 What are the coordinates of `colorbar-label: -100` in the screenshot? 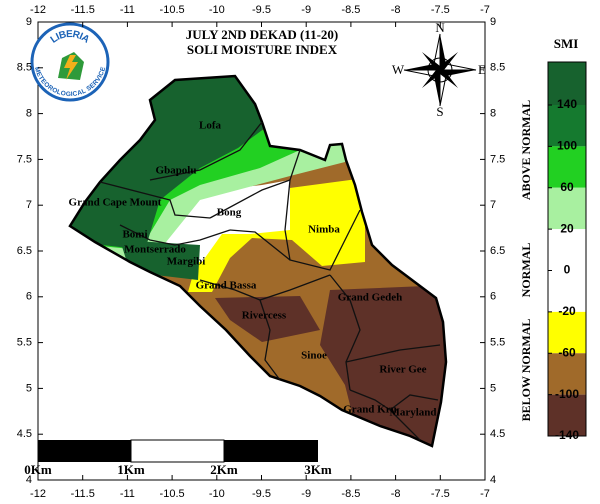 It's located at (567, 394).